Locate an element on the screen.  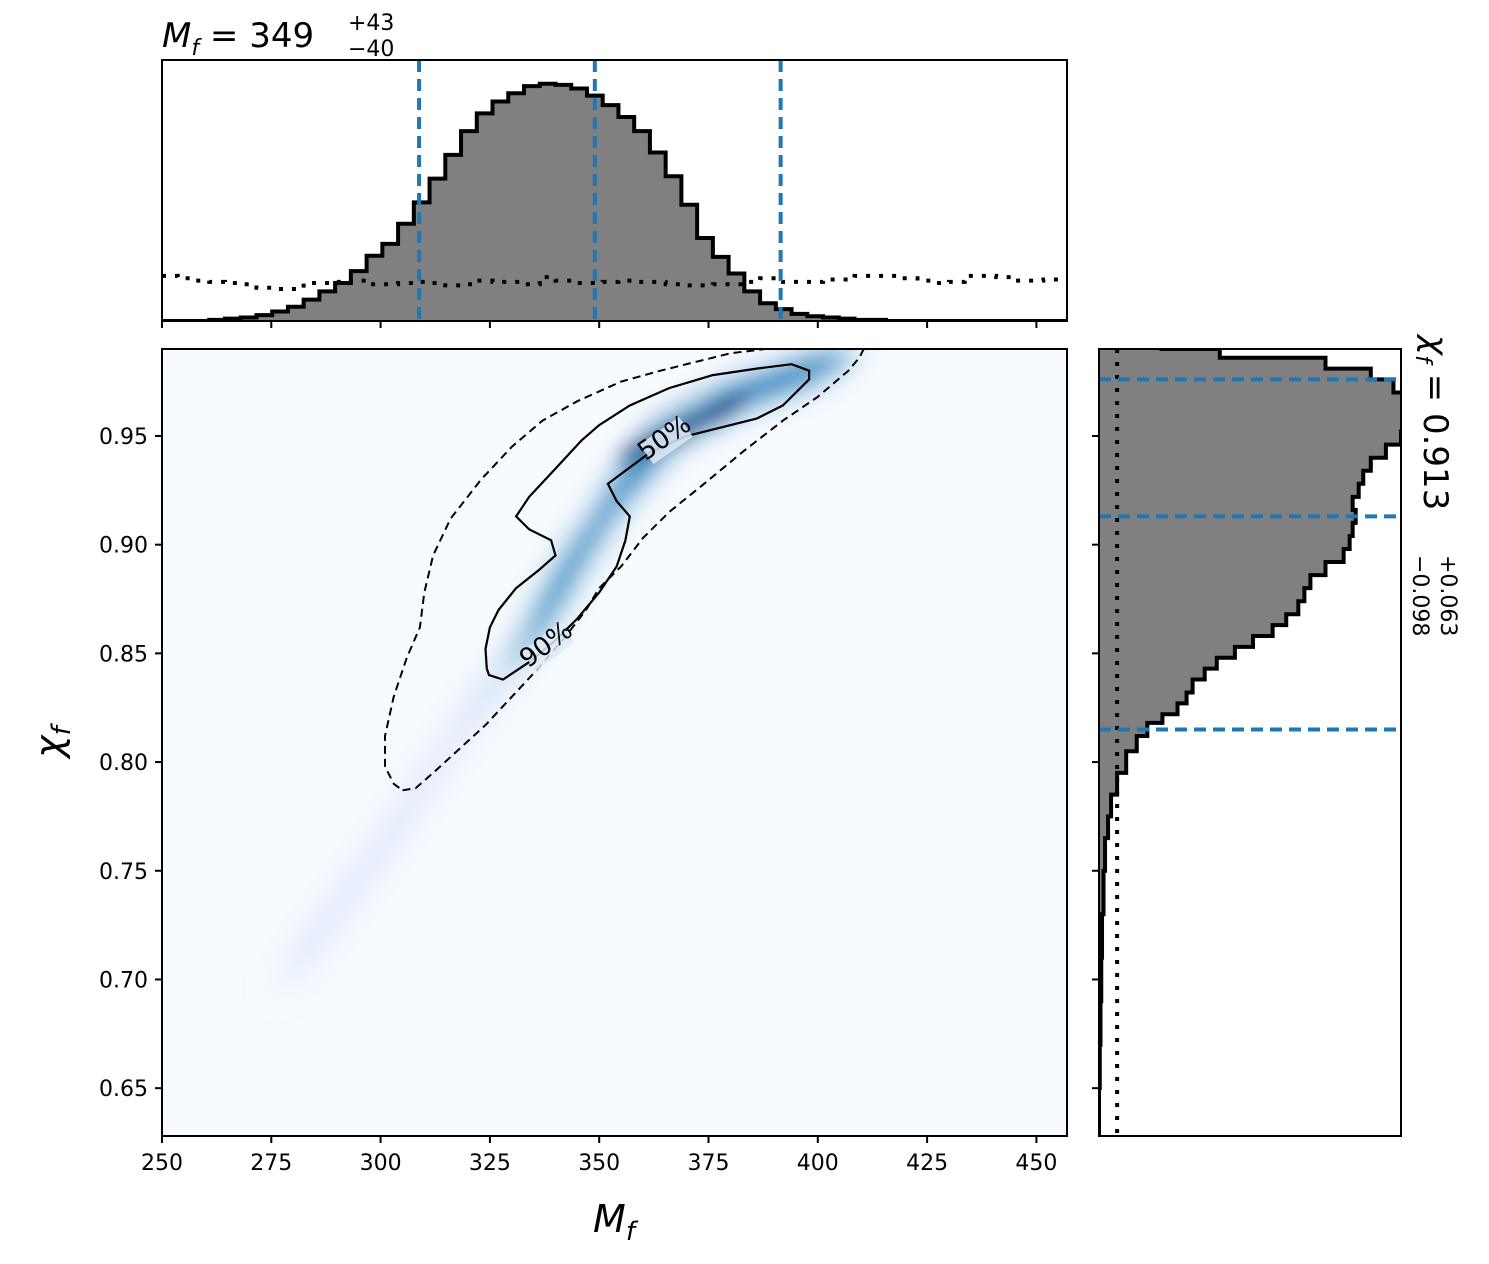
top-title-subscript: f is located at coordinates (196, 48).